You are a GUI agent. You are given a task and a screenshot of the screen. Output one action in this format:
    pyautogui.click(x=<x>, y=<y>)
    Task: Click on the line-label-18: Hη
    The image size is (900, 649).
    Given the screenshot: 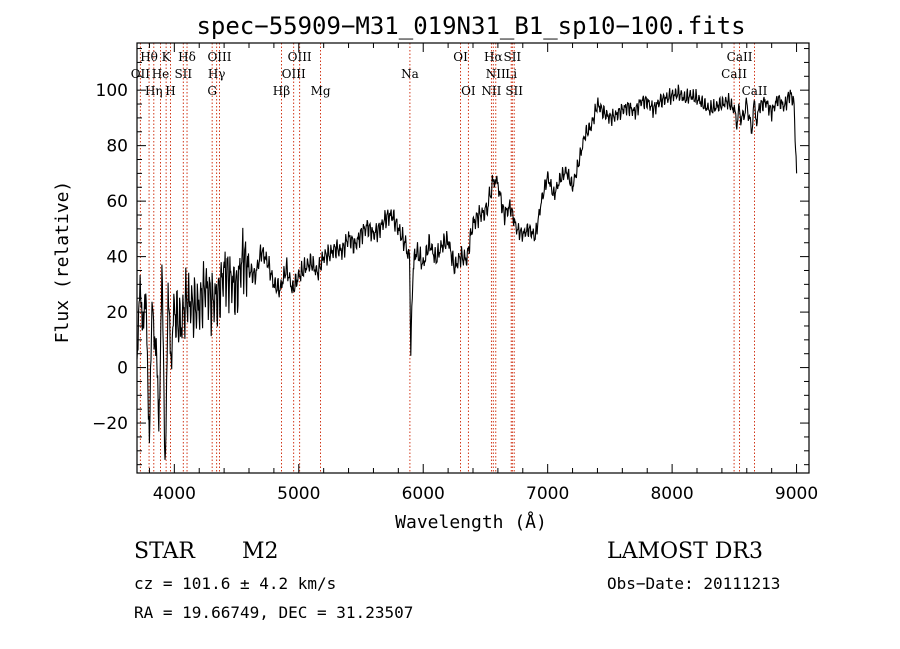 What is the action you would take?
    pyautogui.click(x=154, y=91)
    